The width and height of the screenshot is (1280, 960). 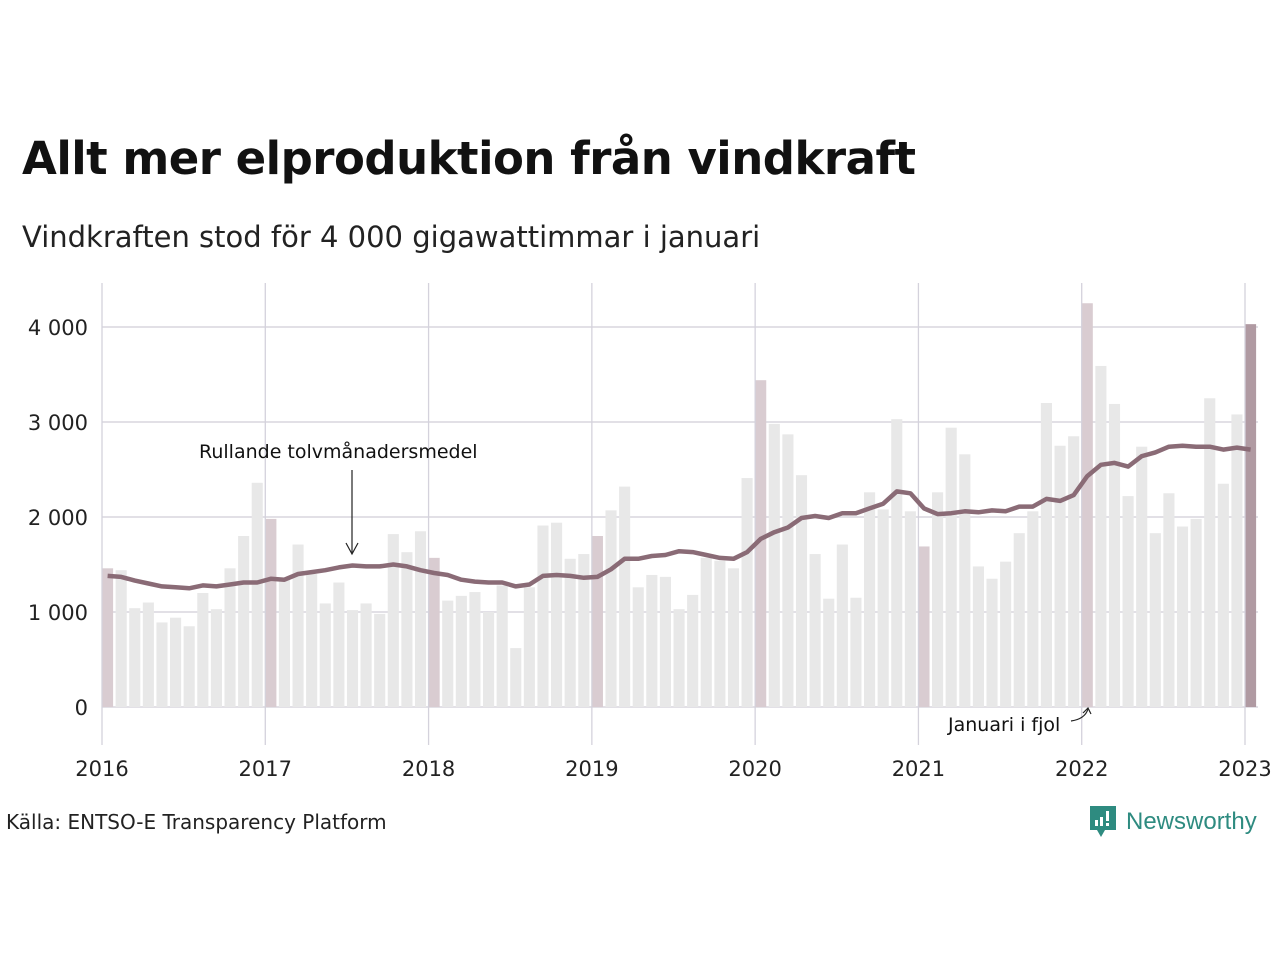 What do you see at coordinates (196, 822) in the screenshot?
I see `source-note: Källa: ENTSO-E Transparency Platform` at bounding box center [196, 822].